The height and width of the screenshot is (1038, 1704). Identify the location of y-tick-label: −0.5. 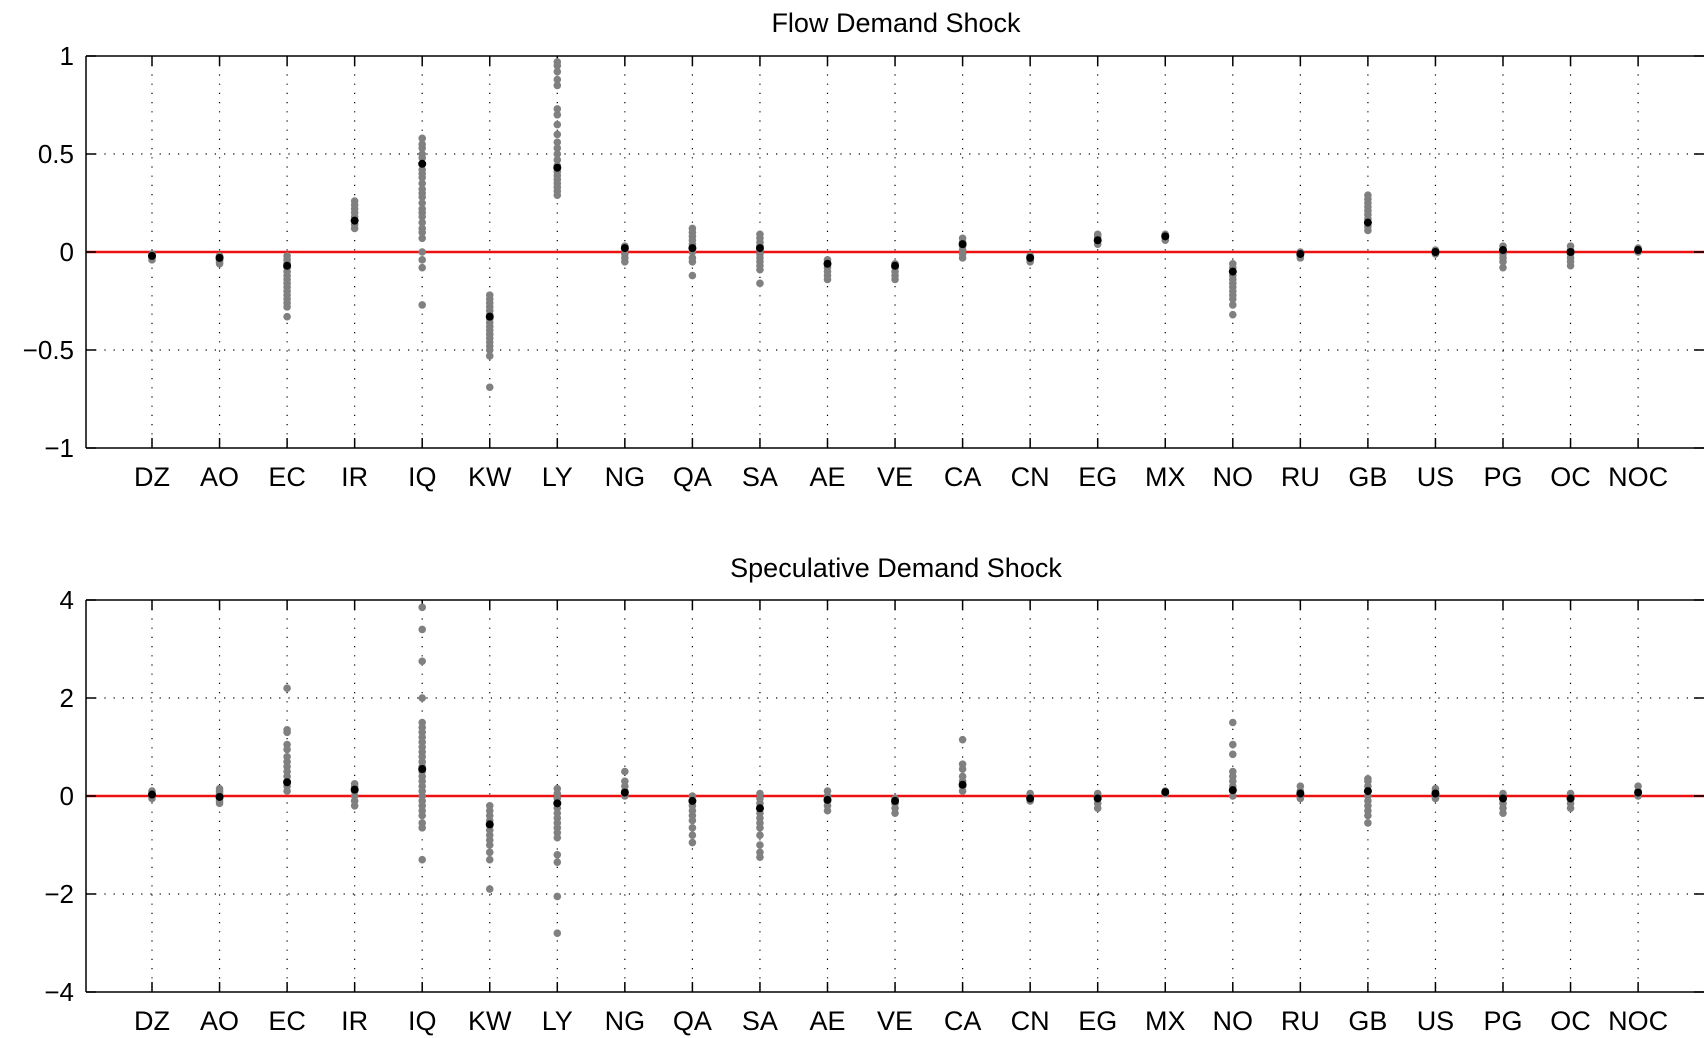
(48, 350).